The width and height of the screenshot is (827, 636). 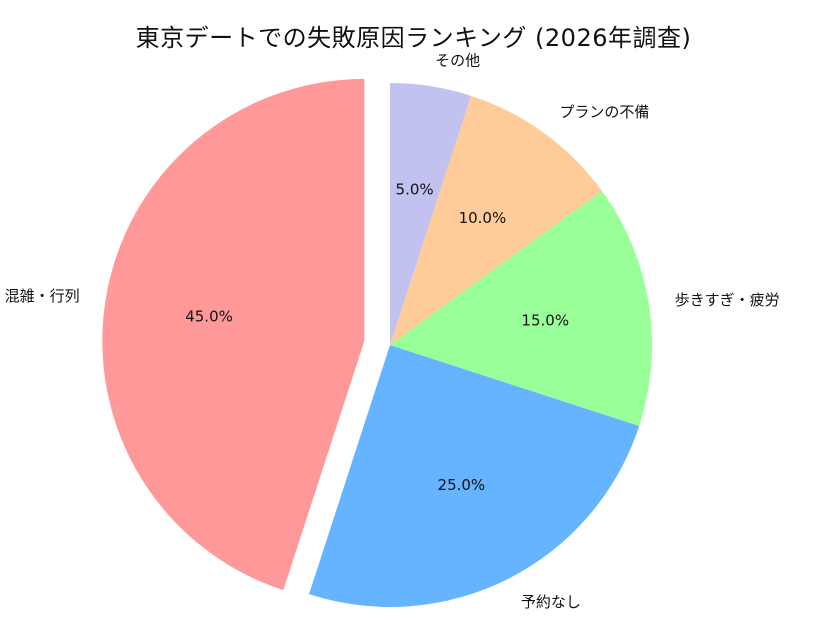 What do you see at coordinates (462, 485) in the screenshot?
I see `pie-slice-percent-label: 25.0%` at bounding box center [462, 485].